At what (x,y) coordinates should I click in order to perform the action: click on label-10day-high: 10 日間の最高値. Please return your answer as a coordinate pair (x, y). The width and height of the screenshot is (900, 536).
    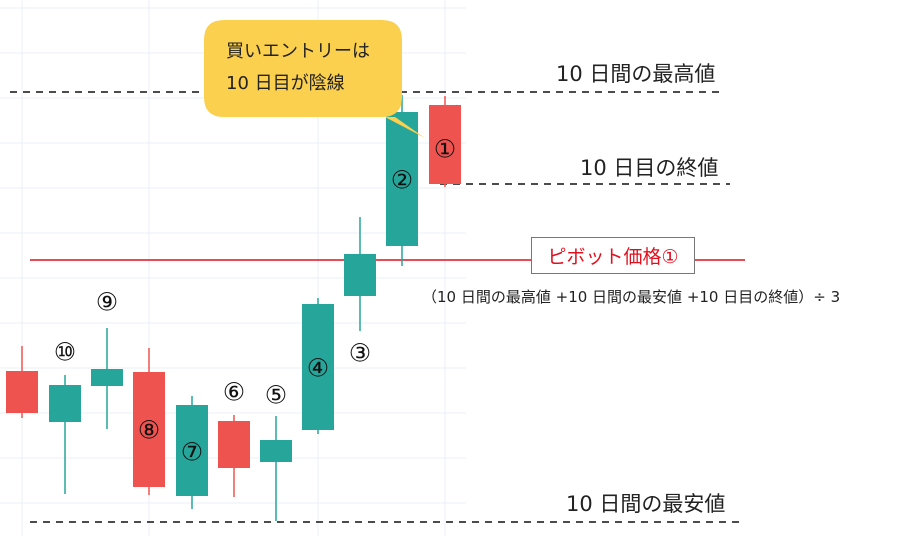
    Looking at the image, I should click on (636, 74).